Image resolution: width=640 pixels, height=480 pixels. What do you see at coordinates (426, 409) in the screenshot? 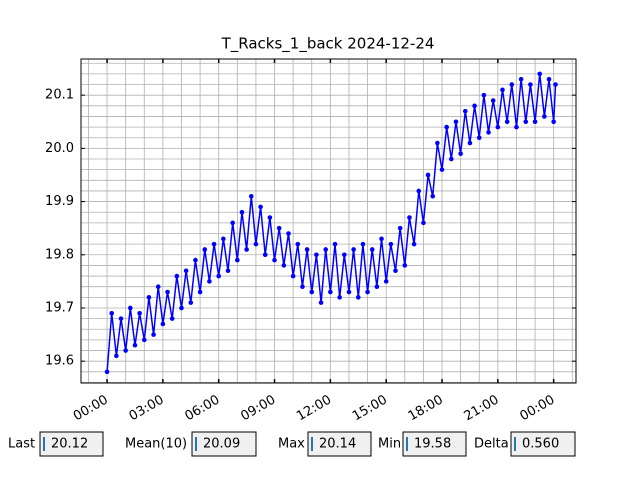
I see `x-tick-label: 18:00` at bounding box center [426, 409].